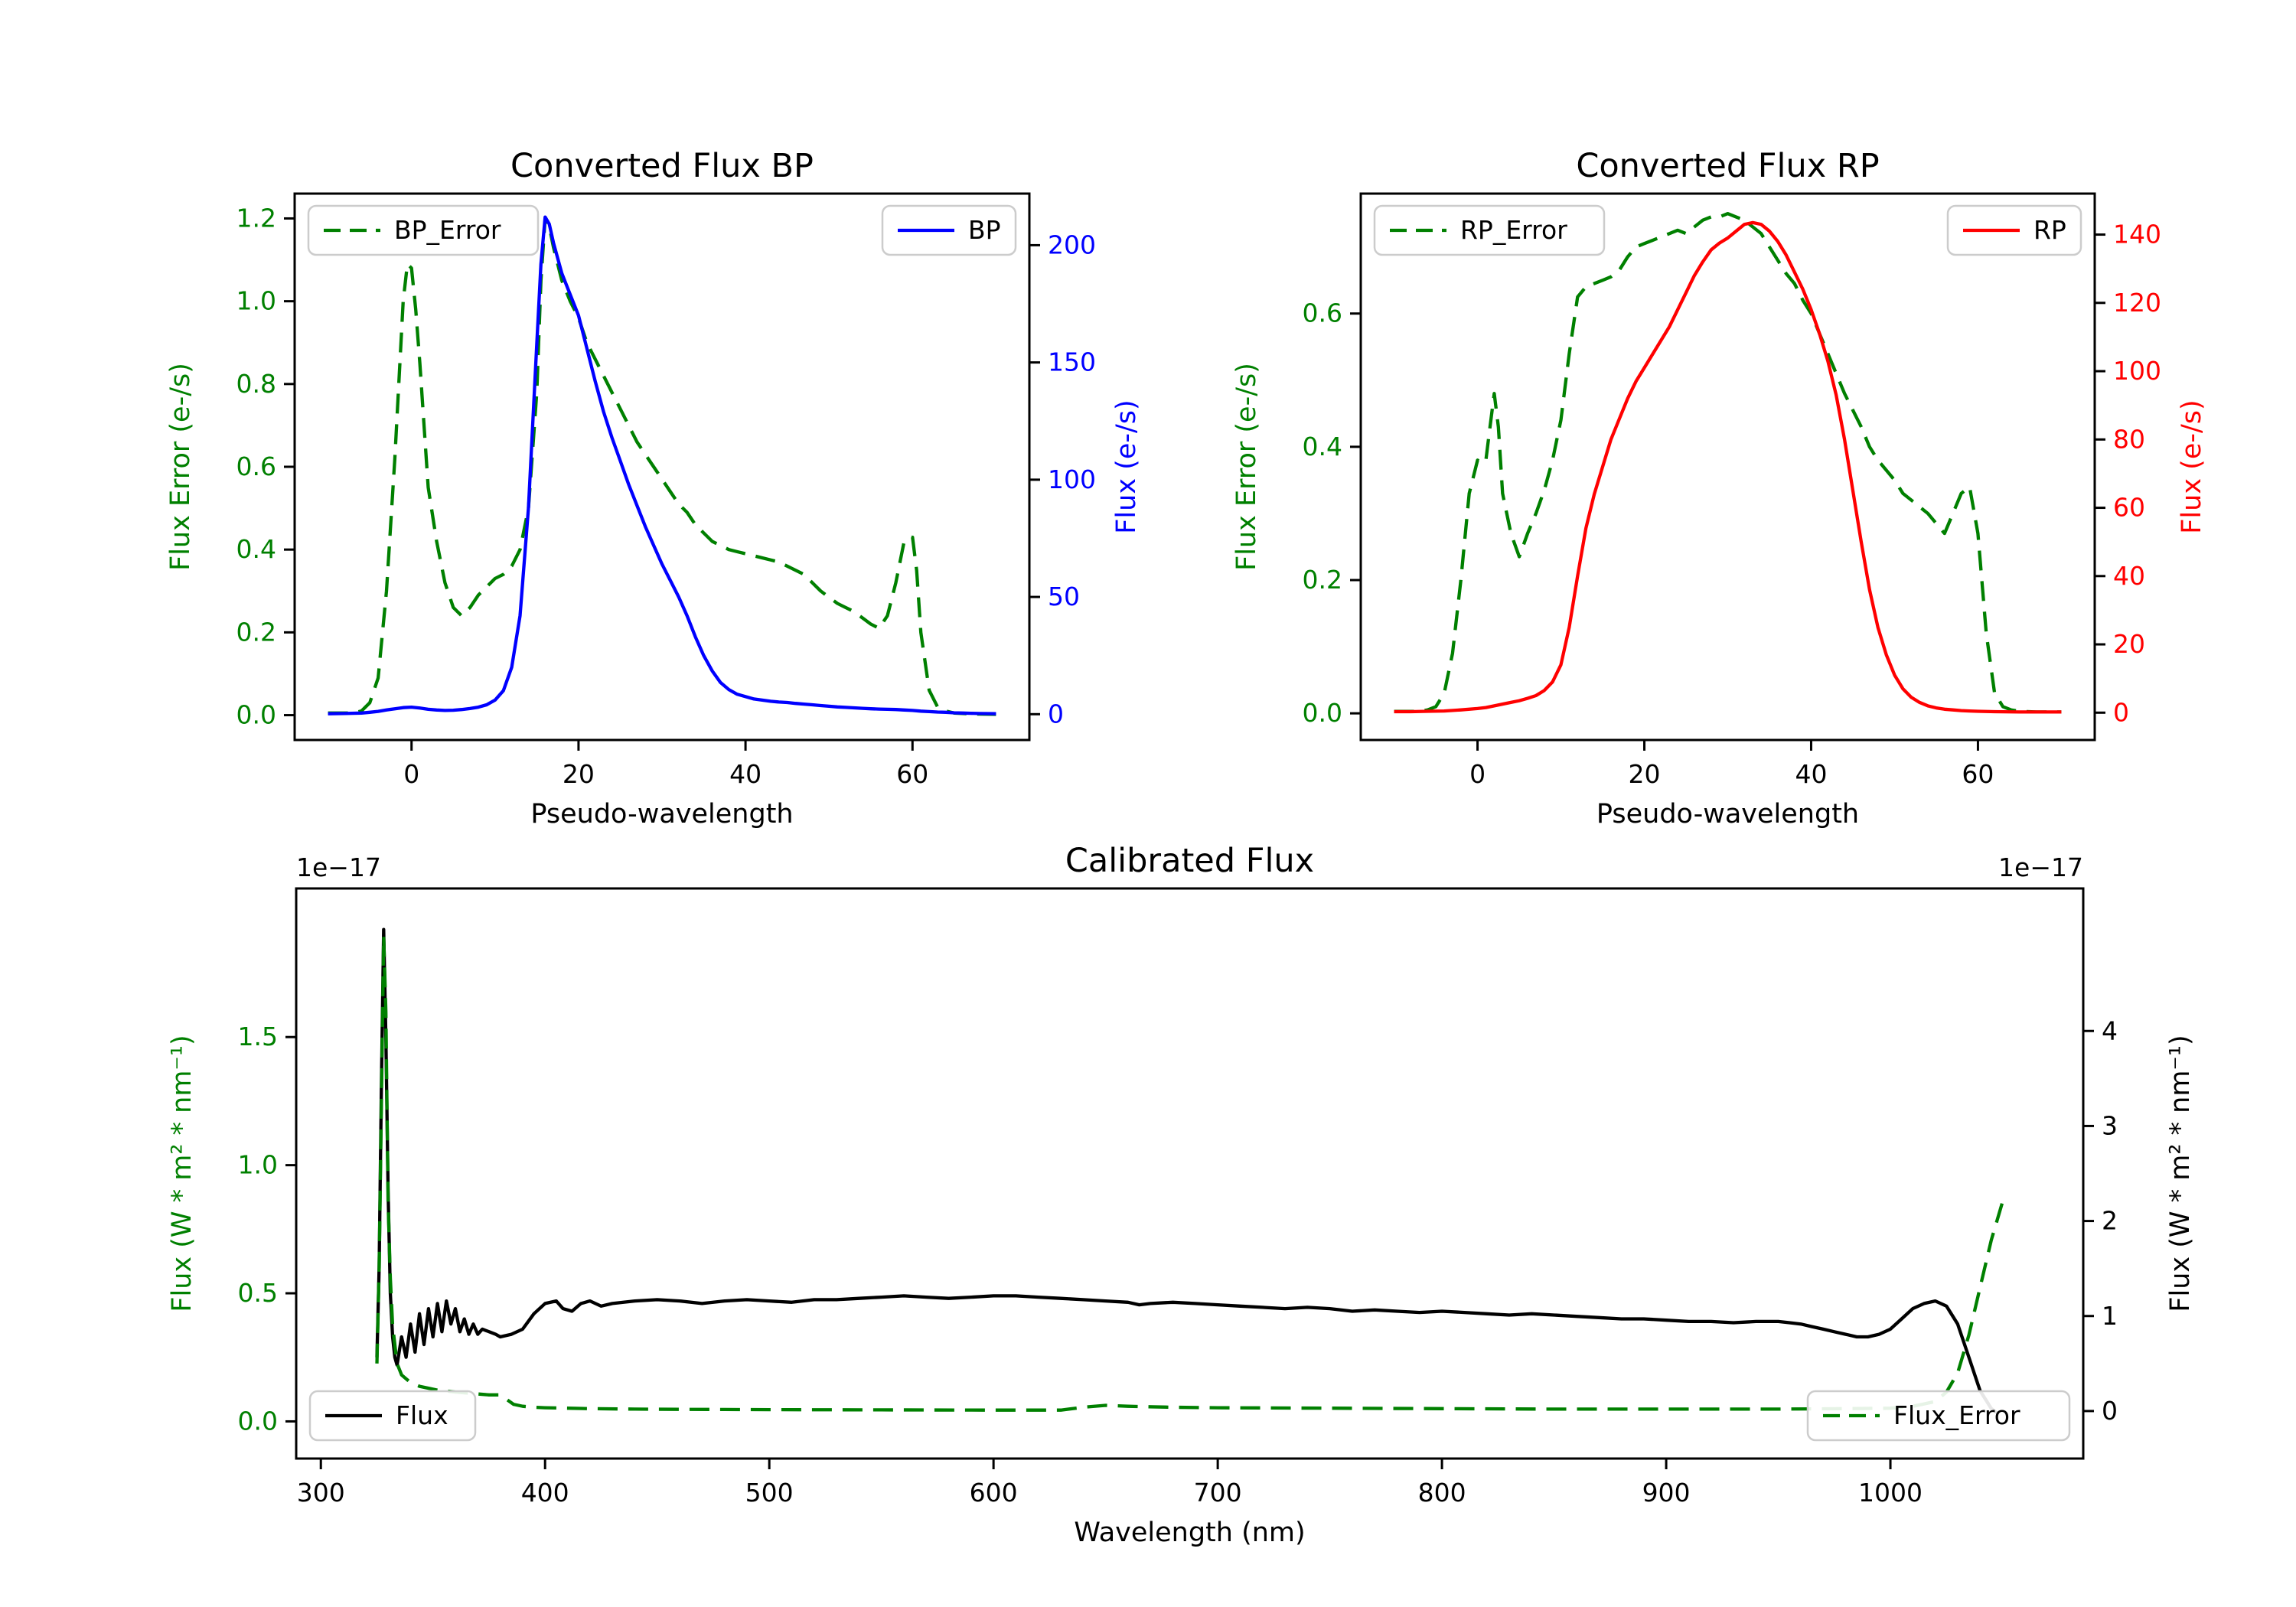 The image size is (2296, 1607). I want to click on series-line-rp_error, so click(1728, 463).